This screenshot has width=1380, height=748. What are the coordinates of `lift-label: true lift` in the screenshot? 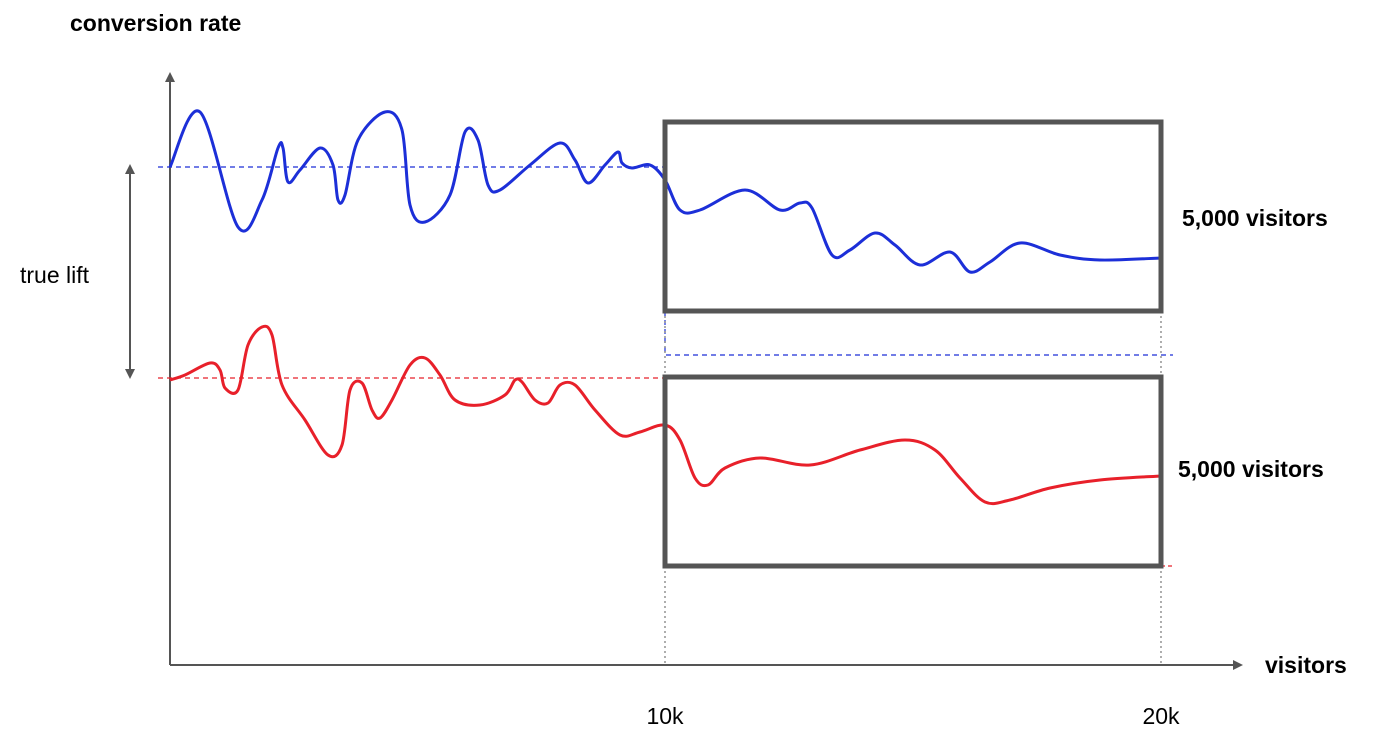 It's located at (55, 275).